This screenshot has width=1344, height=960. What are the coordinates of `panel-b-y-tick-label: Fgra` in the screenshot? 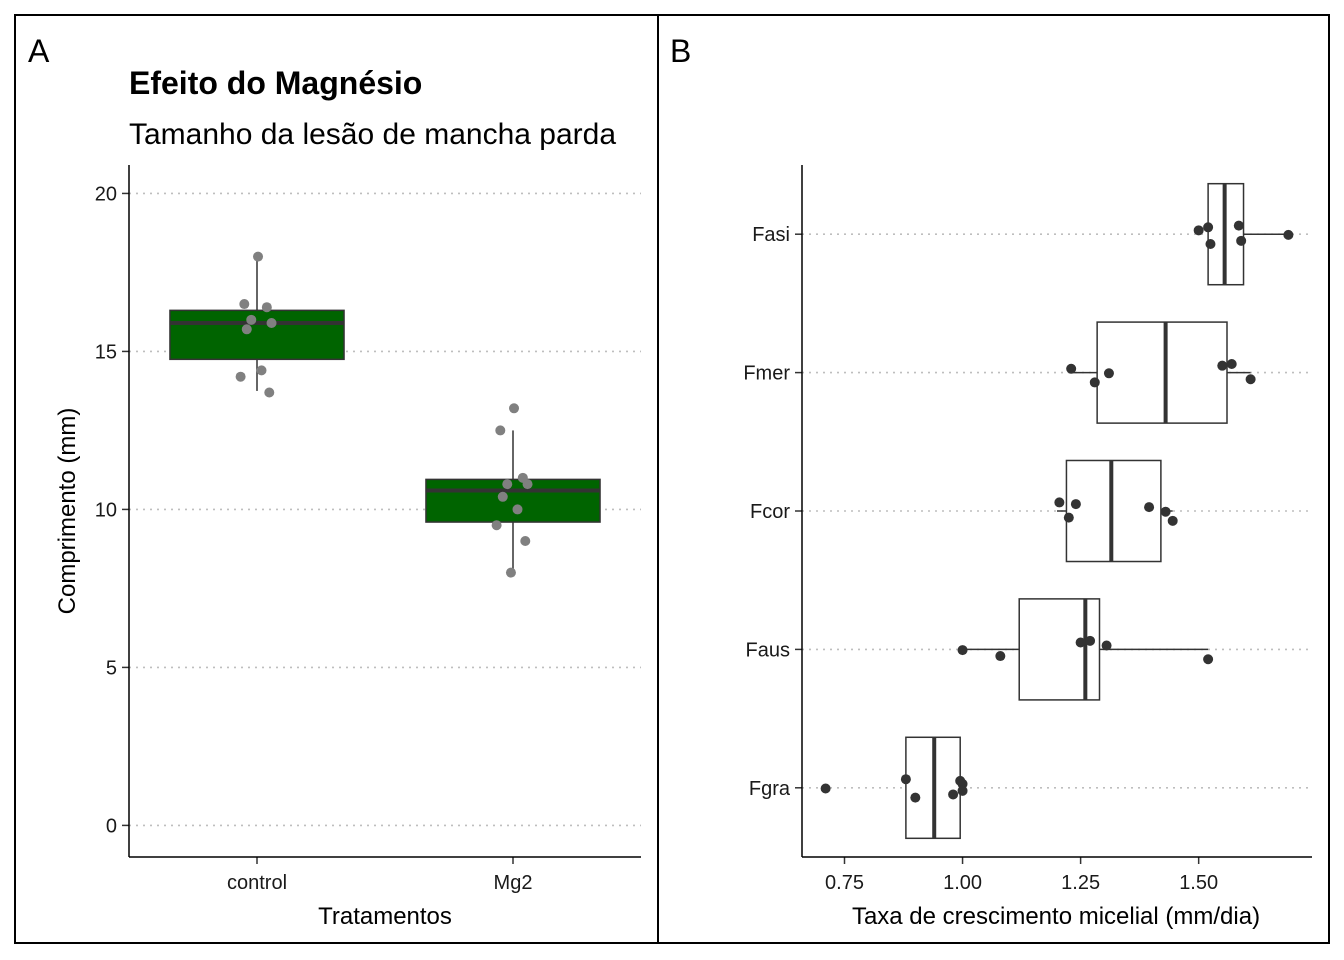 It's located at (770, 789).